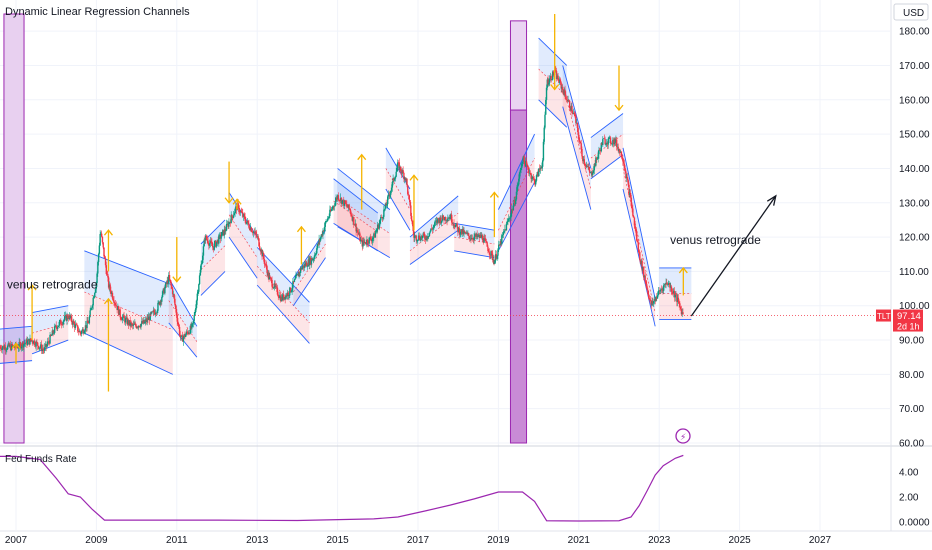 This screenshot has width=932, height=550. I want to click on channel-lower-fill, so click(128, 333).